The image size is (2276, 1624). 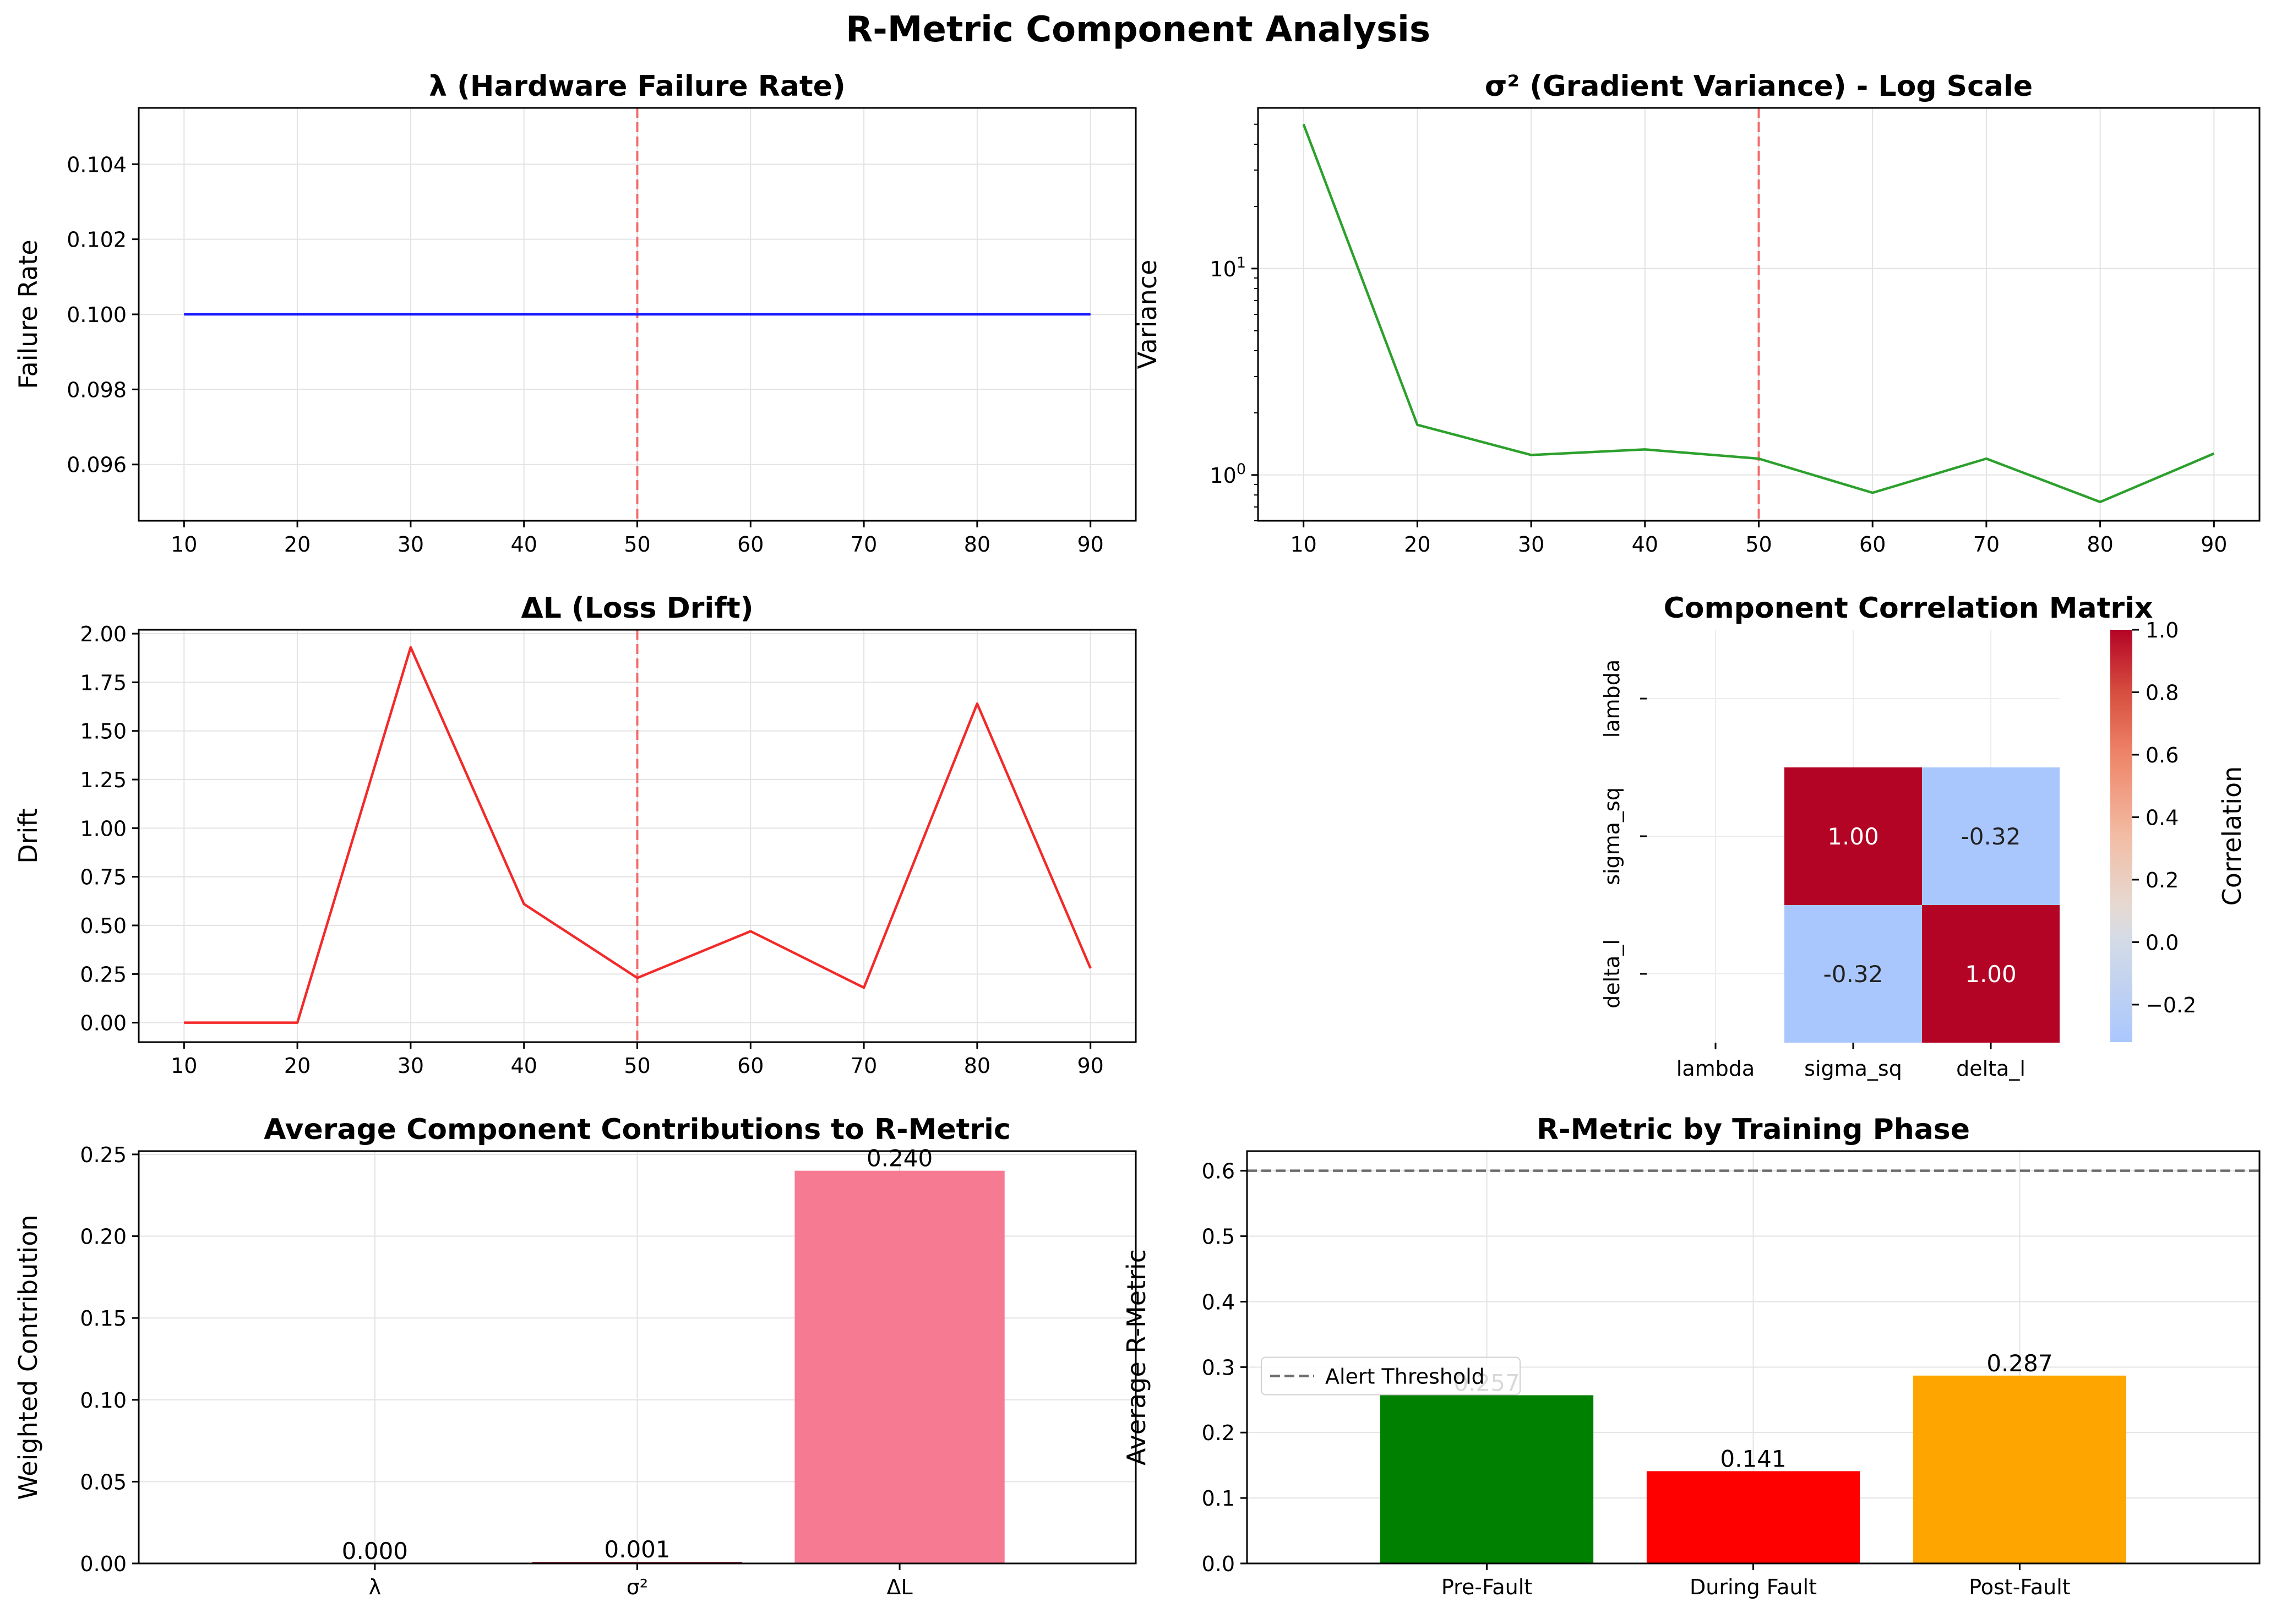 What do you see at coordinates (637, 1549) in the screenshot?
I see `contrib-value-label: 0.001` at bounding box center [637, 1549].